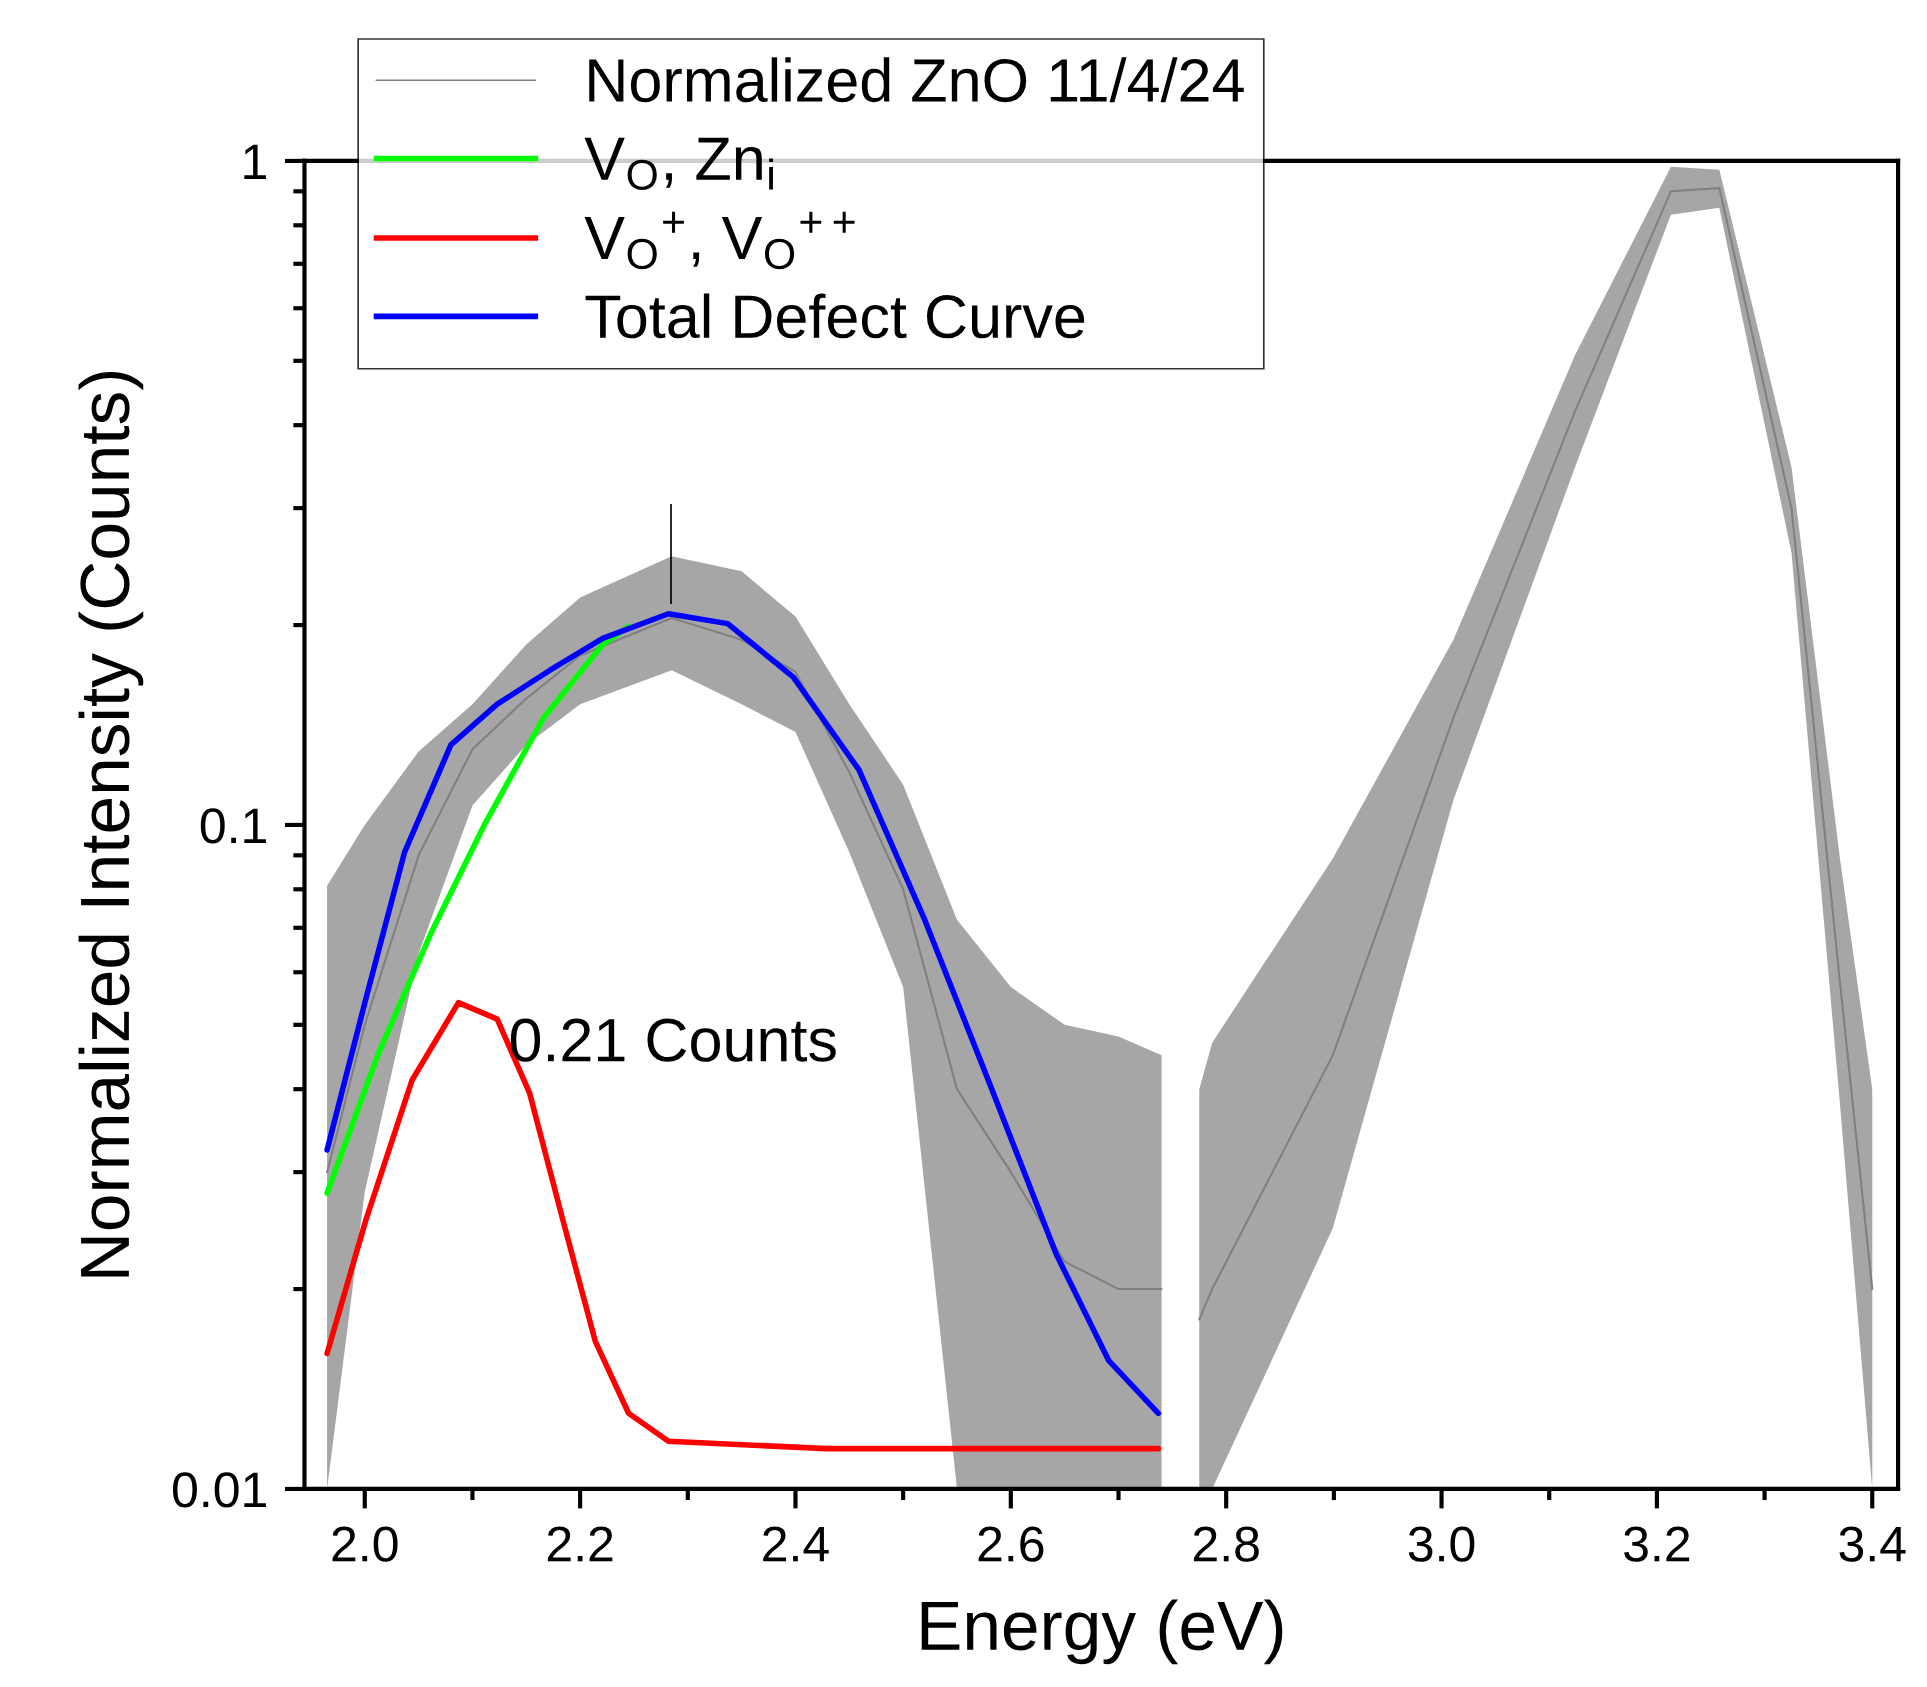 This screenshot has width=1927, height=1687. Describe the element at coordinates (678, 163) in the screenshot. I see `legend-label: V$_{O}$, Zn$_{i}$` at that location.